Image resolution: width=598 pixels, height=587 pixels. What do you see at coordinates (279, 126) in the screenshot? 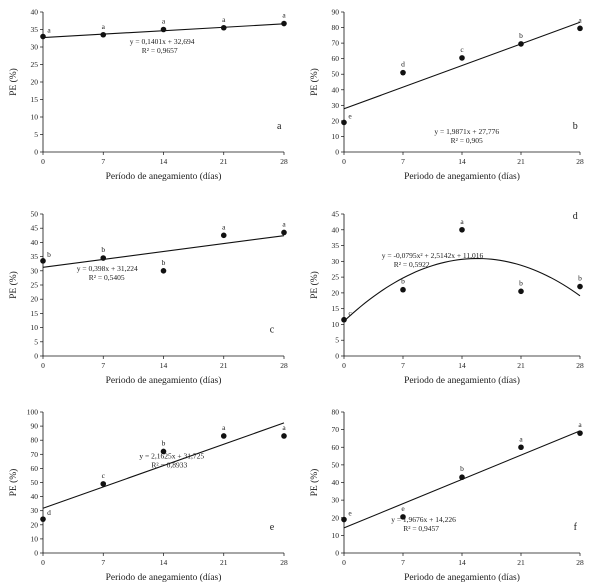
I see `panel-label: a` at bounding box center [279, 126].